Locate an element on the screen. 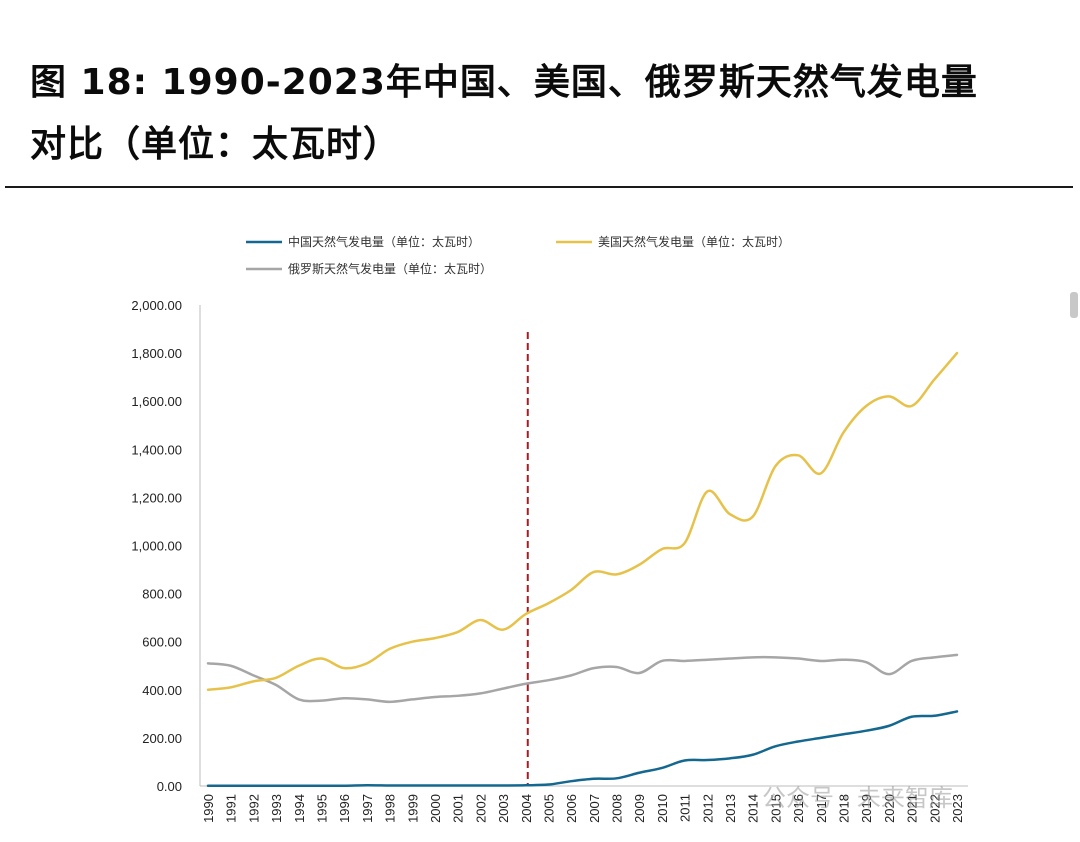 The height and width of the screenshot is (842, 1080). x-tick-label: 1992 is located at coordinates (253, 808).